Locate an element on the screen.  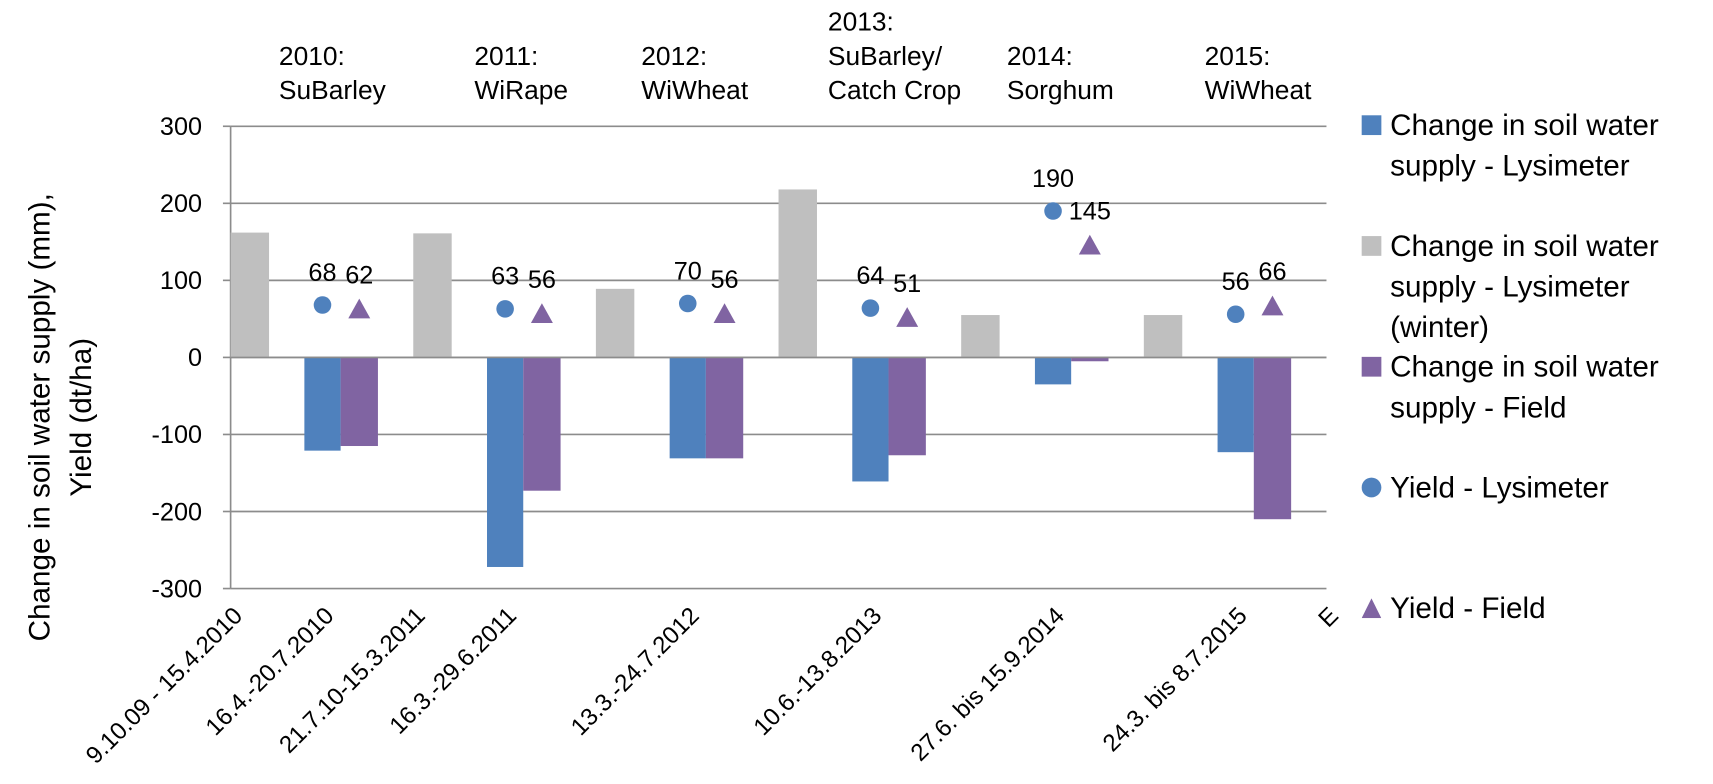
data-label: 190 is located at coordinates (1053, 179).